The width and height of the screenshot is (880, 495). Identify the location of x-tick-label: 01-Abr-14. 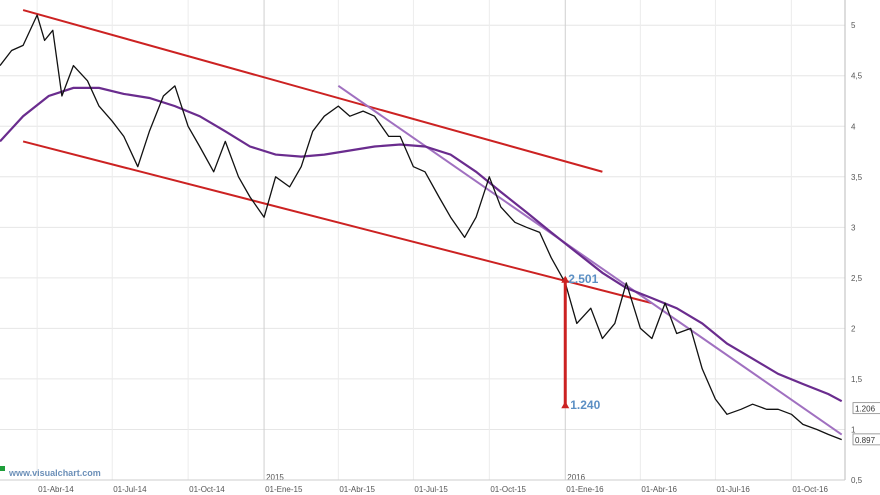
(56, 489).